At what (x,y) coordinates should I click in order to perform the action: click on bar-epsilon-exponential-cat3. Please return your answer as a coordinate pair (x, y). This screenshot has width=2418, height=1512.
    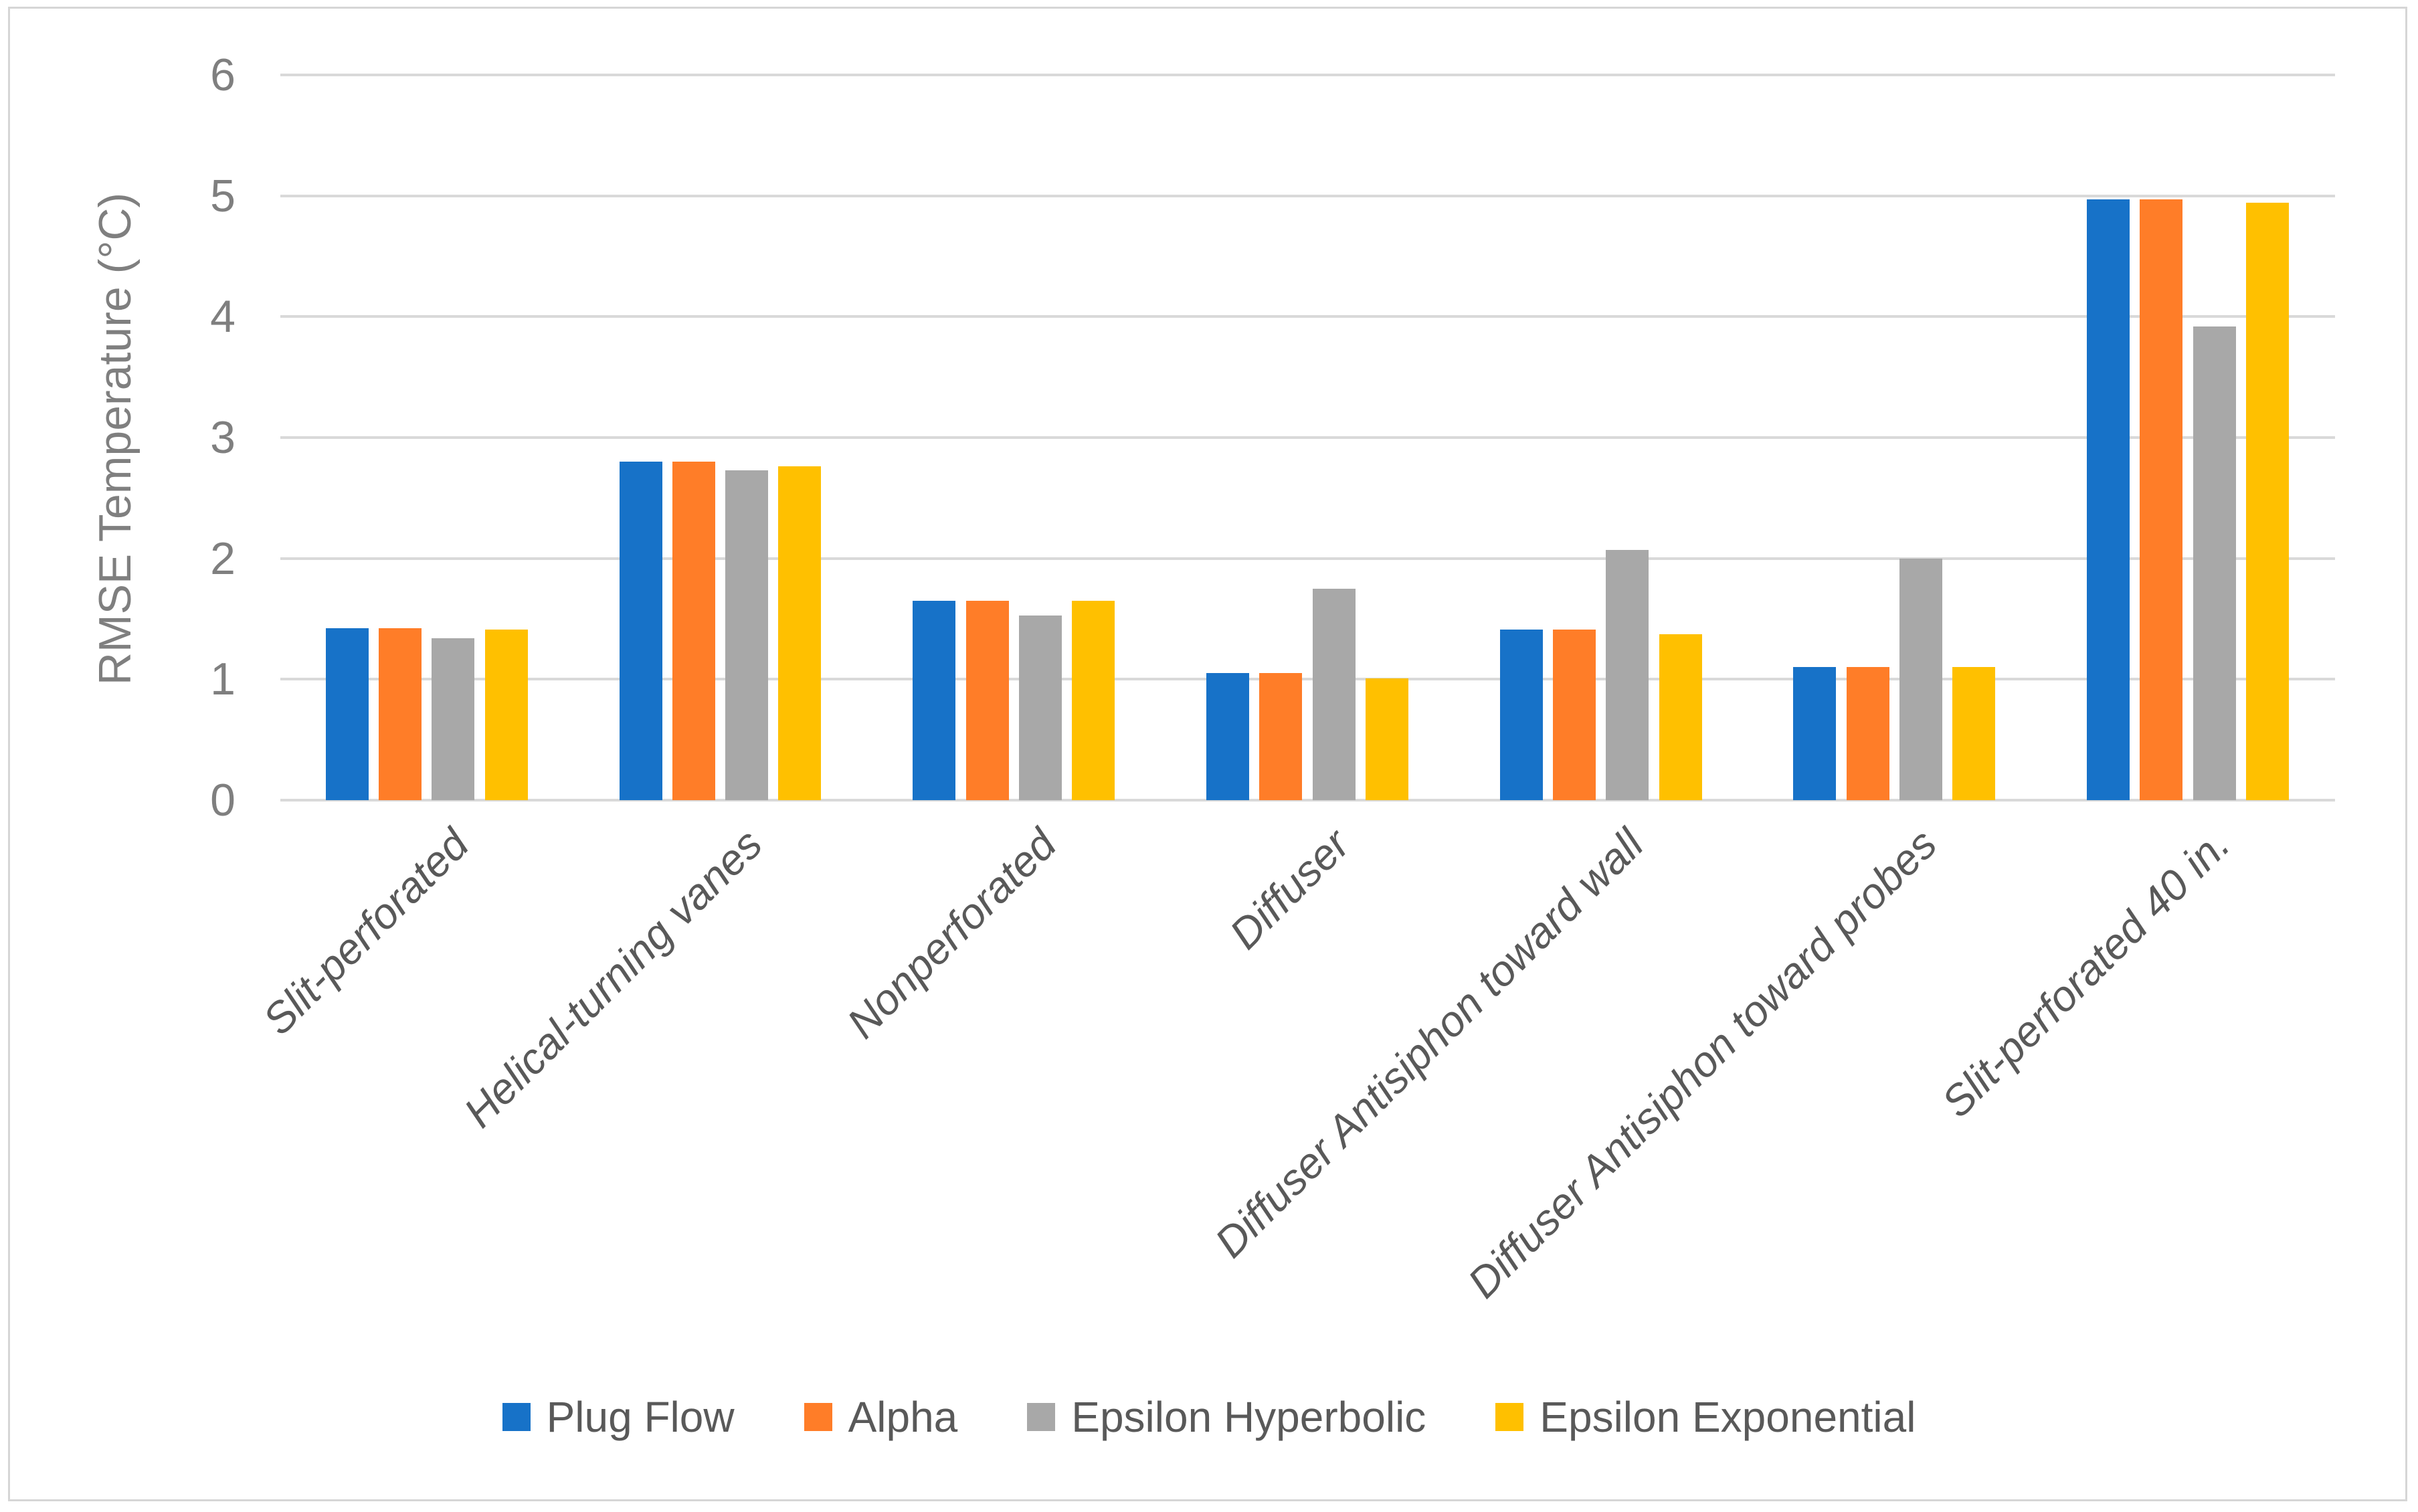
    Looking at the image, I should click on (1093, 700).